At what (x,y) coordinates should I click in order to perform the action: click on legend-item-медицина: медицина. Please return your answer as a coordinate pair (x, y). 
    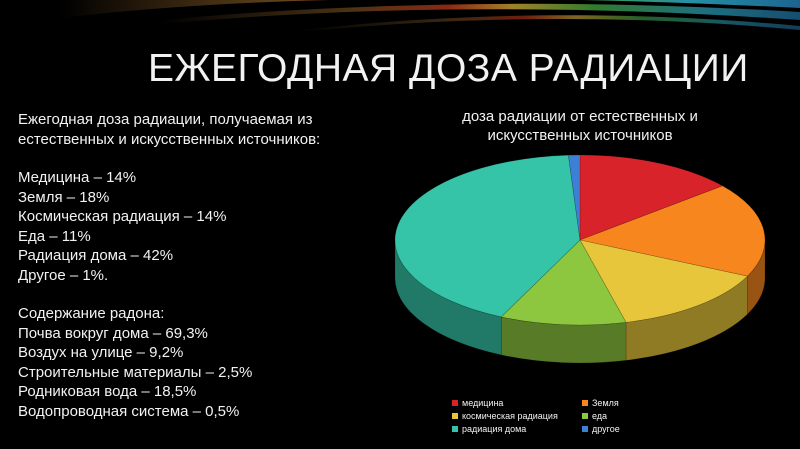
    Looking at the image, I should click on (477, 403).